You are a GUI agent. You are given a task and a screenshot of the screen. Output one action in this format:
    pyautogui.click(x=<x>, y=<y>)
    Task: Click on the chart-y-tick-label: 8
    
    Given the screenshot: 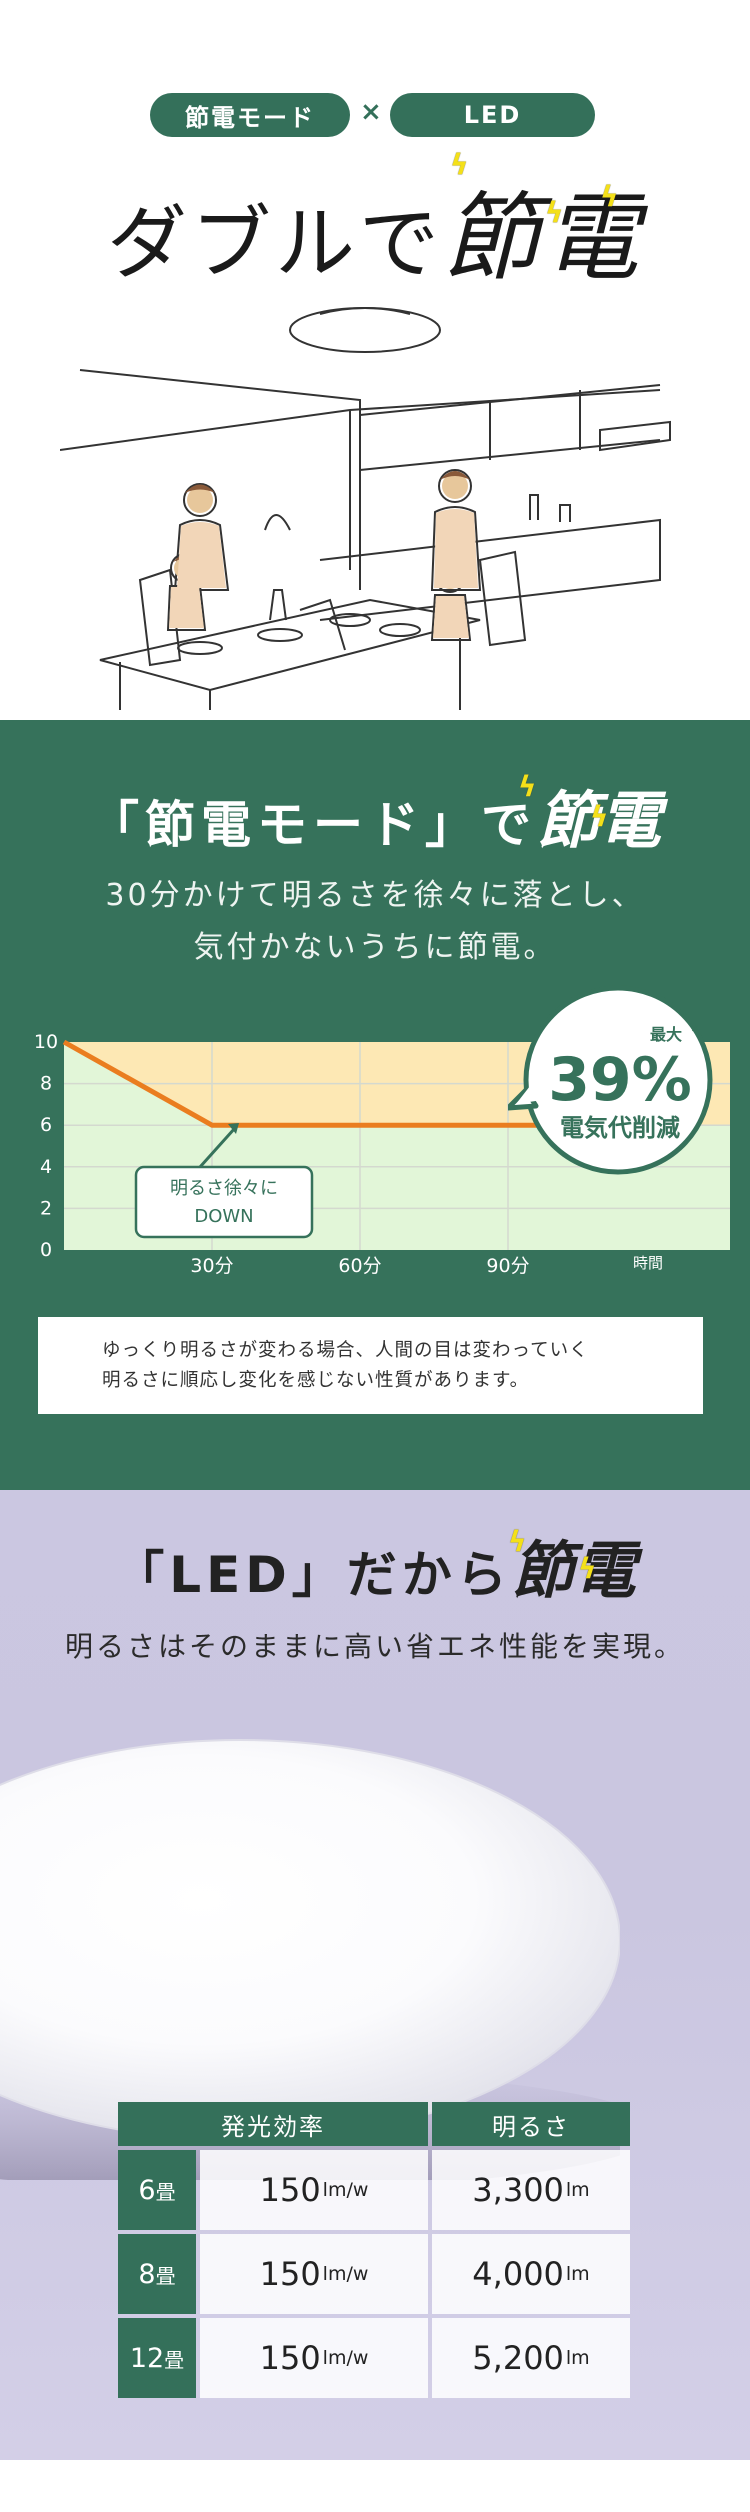 What is the action you would take?
    pyautogui.click(x=46, y=1084)
    